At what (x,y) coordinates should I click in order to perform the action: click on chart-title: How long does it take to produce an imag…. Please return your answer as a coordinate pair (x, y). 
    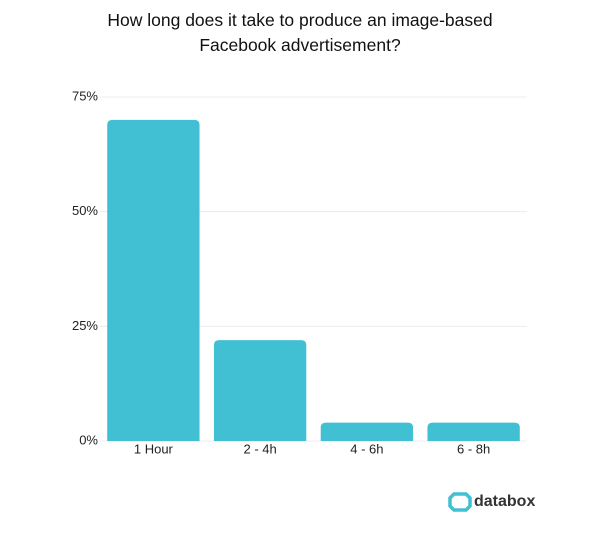
    Looking at the image, I should click on (300, 32).